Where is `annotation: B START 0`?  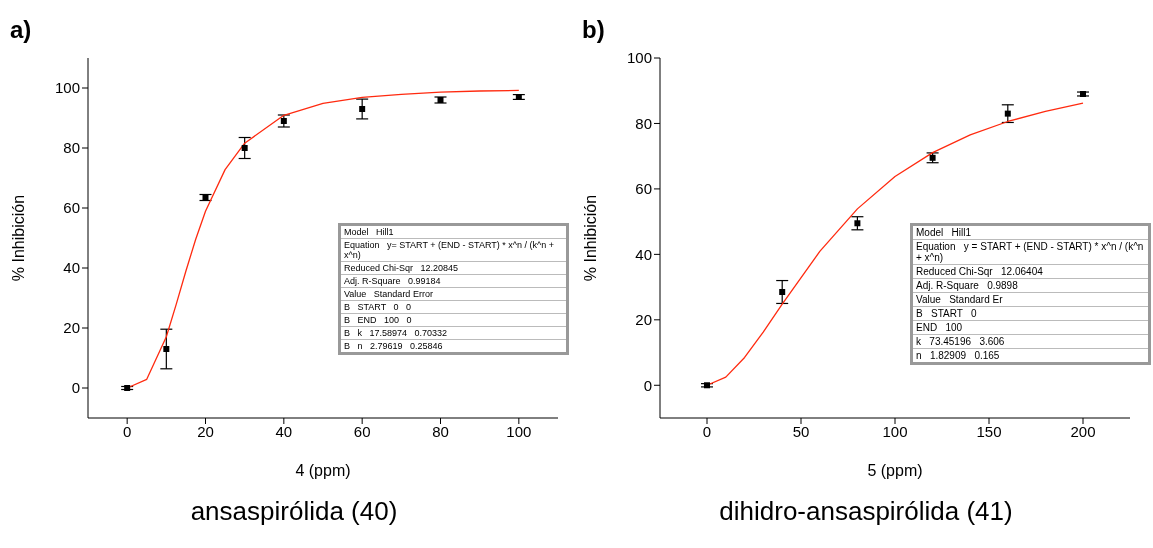 annotation: B START 0 is located at coordinates (1030, 314).